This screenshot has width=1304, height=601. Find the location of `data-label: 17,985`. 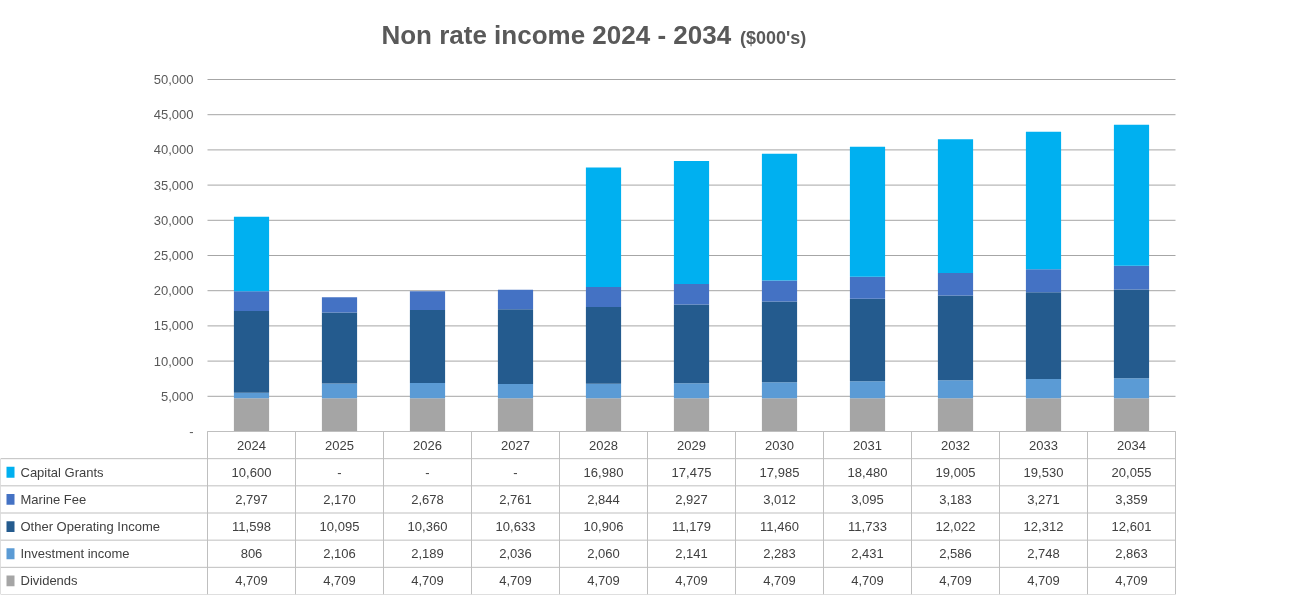

data-label: 17,985 is located at coordinates (779, 472).